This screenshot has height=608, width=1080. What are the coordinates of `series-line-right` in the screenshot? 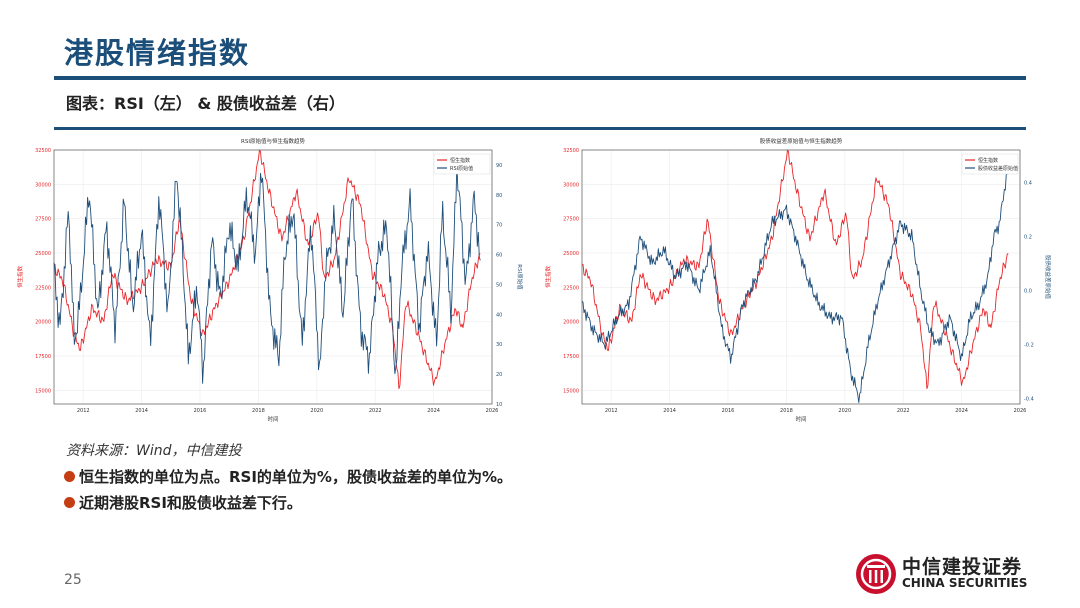 It's located at (267, 273).